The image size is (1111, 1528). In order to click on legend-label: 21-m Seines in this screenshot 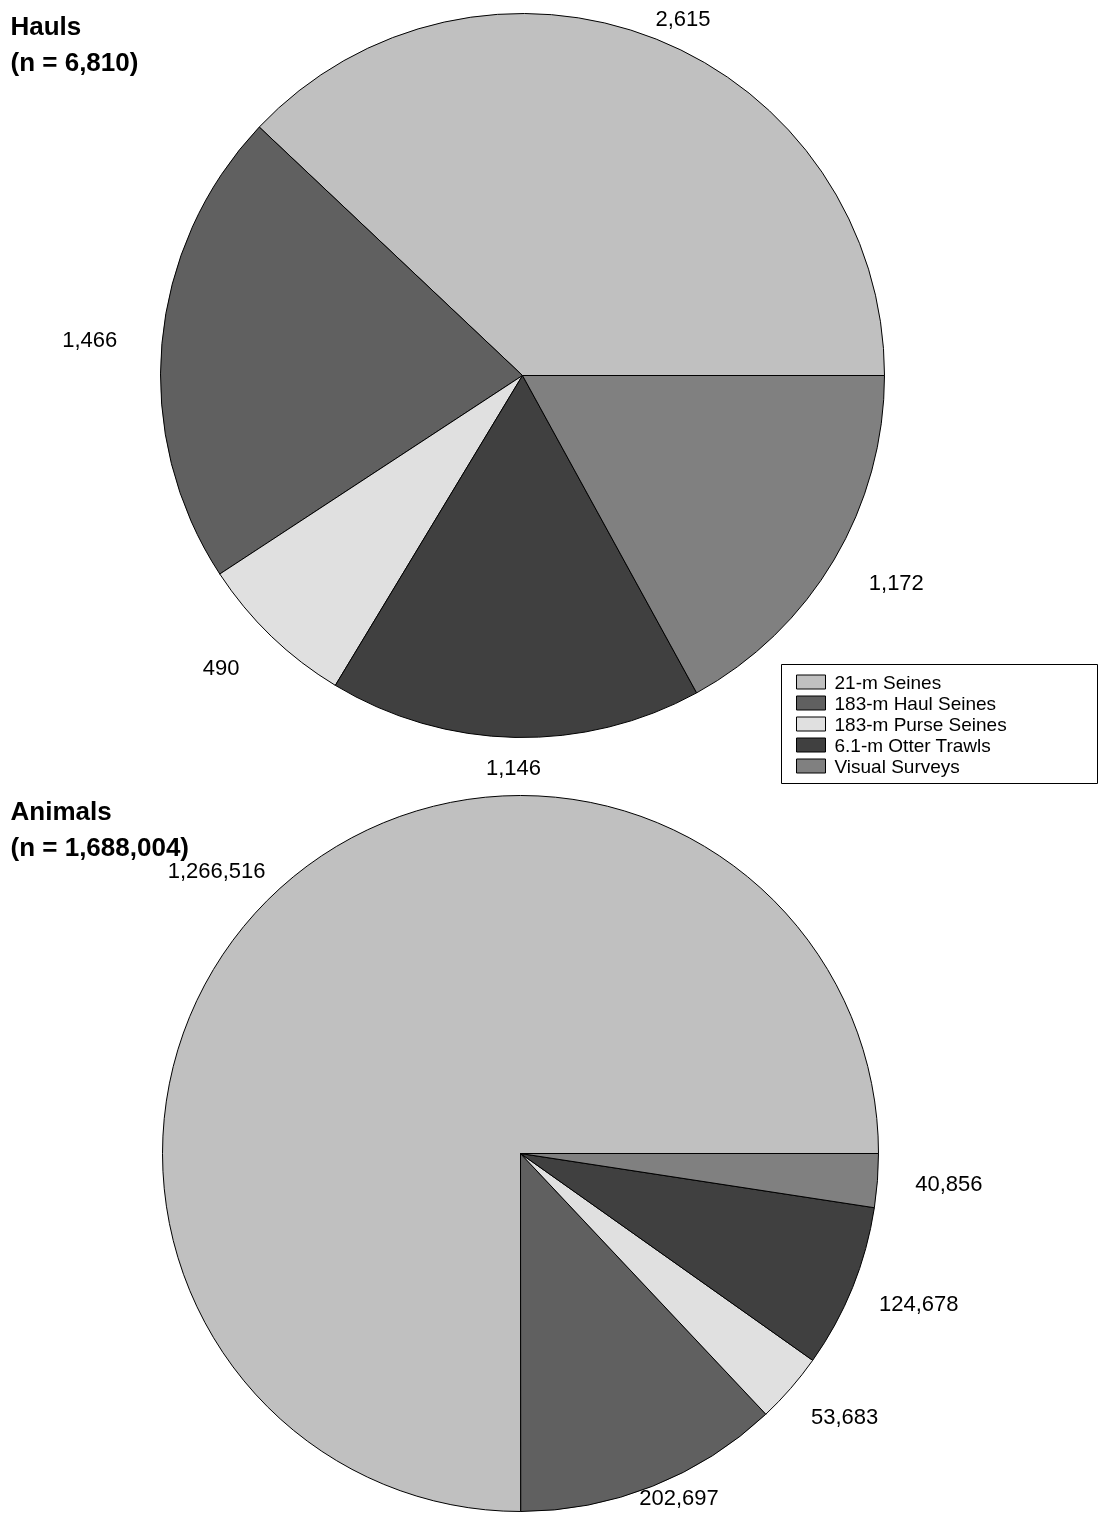, I will do `click(888, 682)`.